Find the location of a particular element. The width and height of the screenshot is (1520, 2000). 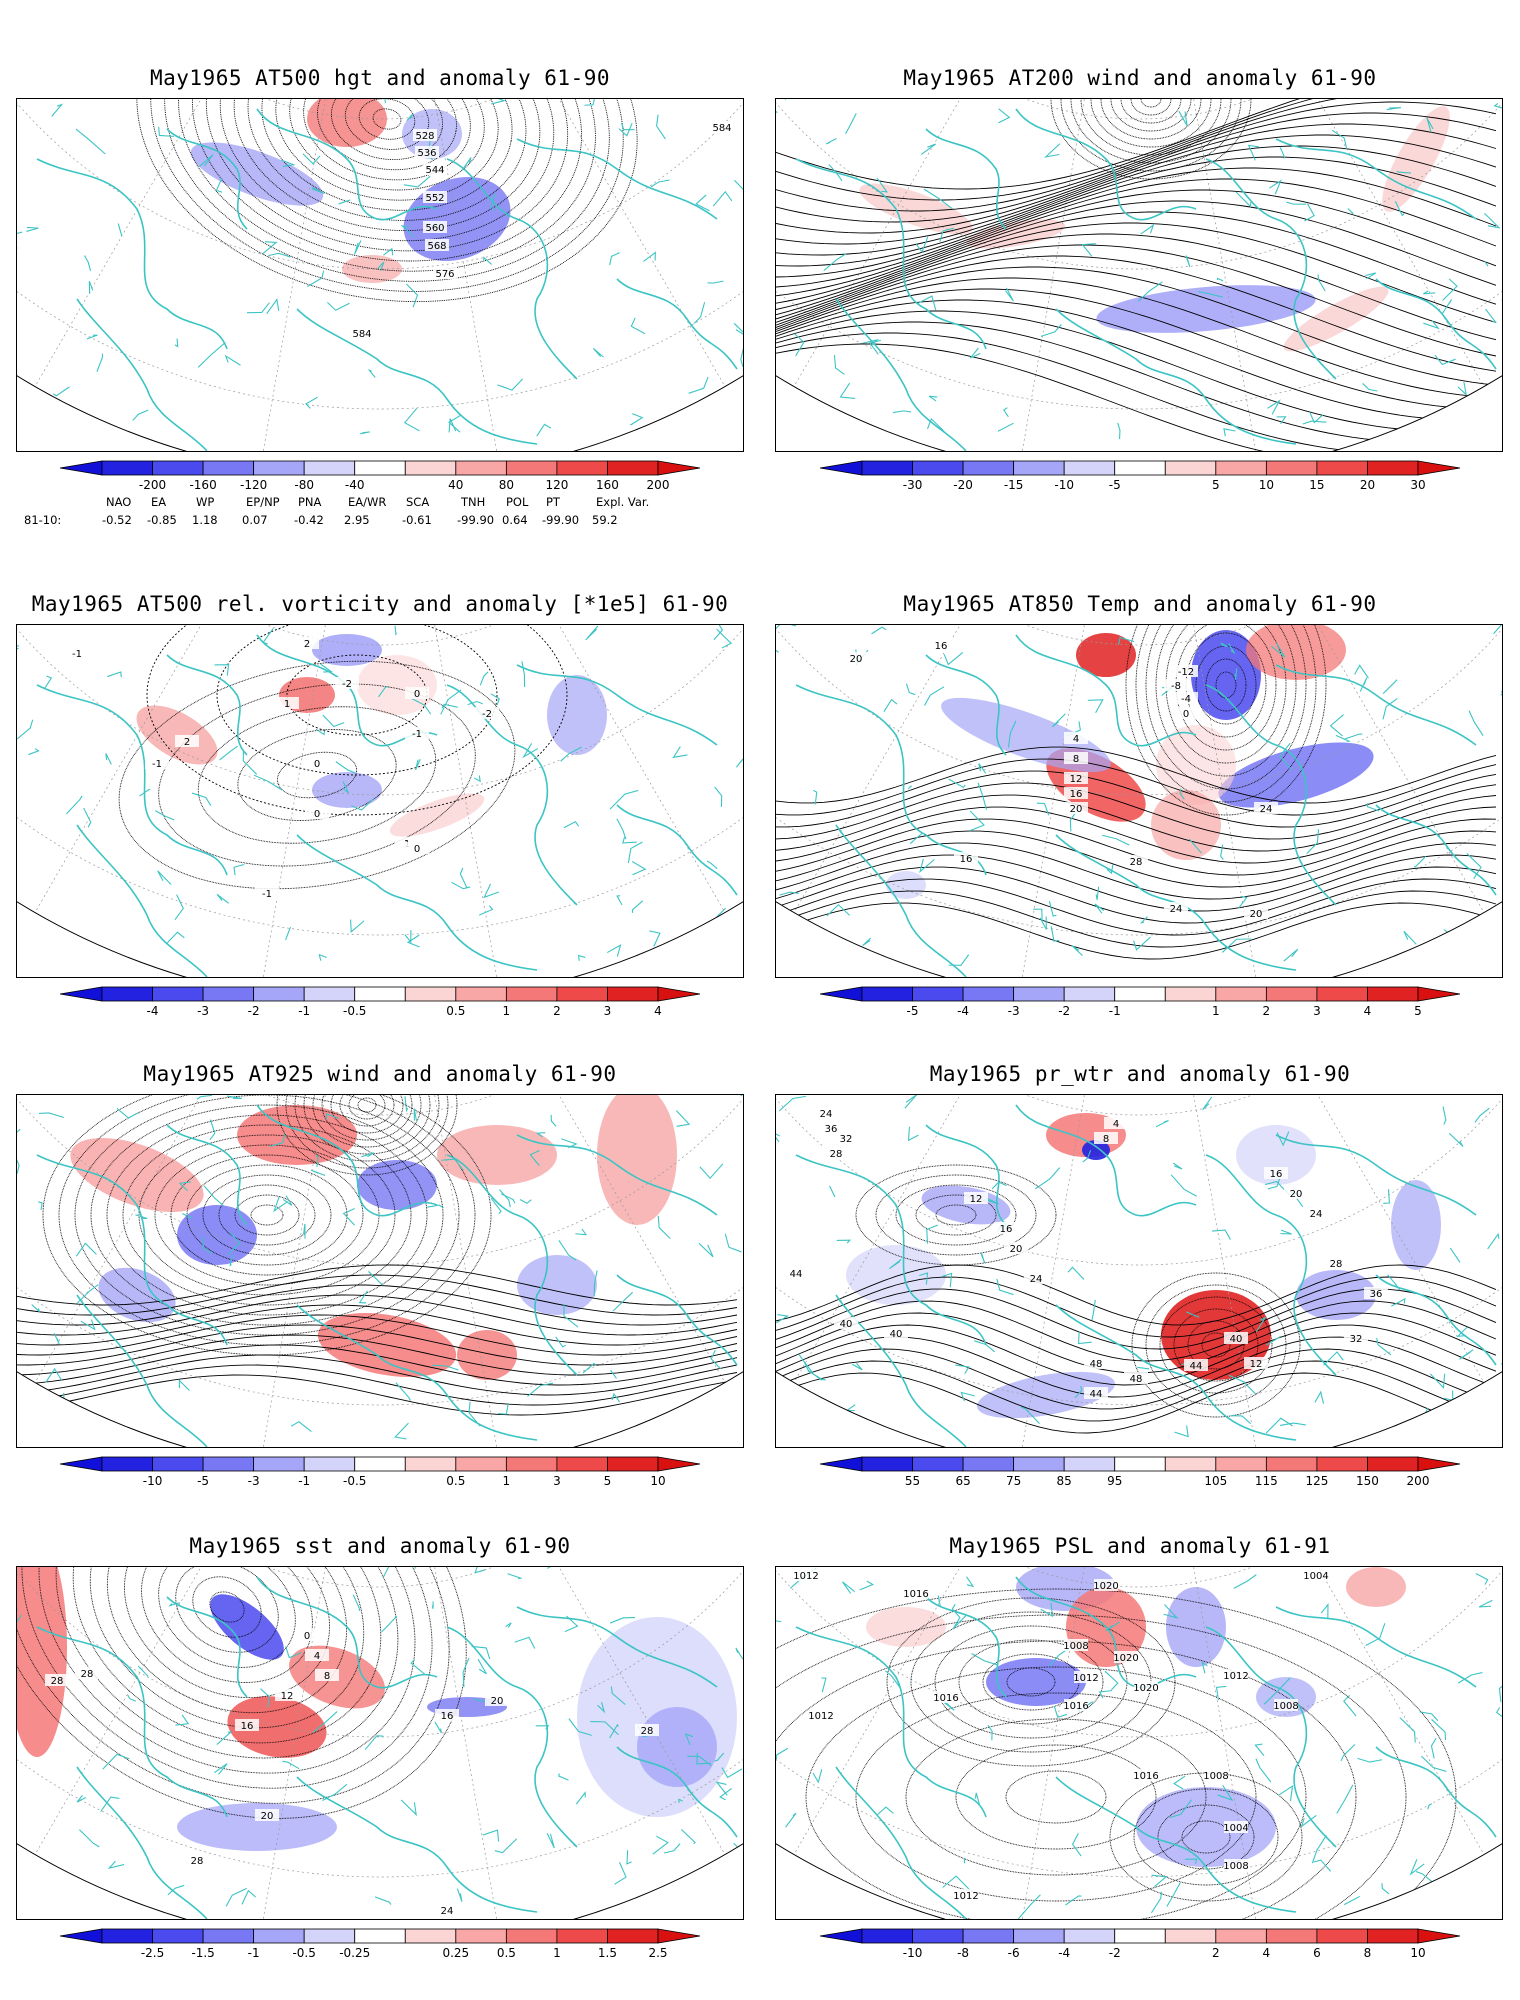

index-value: -0.61 is located at coordinates (417, 520).